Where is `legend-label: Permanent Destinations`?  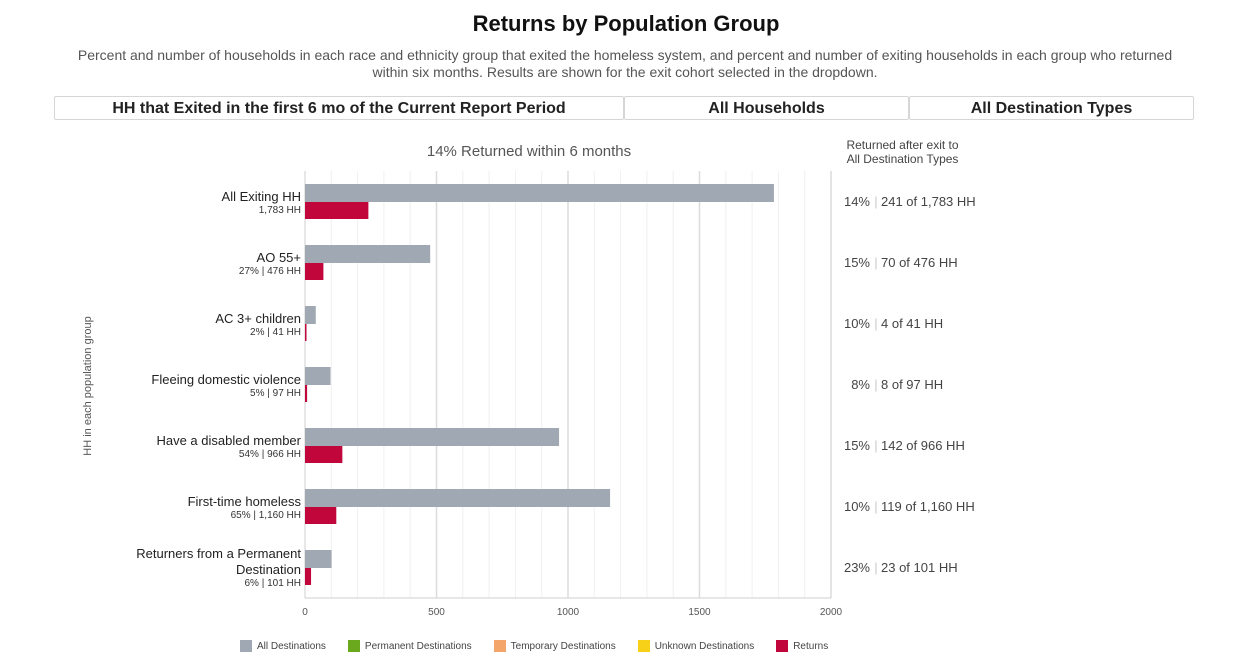 legend-label: Permanent Destinations is located at coordinates (418, 646).